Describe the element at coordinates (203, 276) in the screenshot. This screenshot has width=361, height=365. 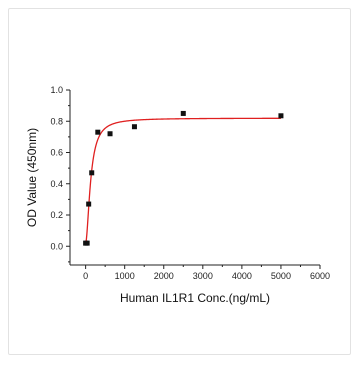
I see `x-tick-label: 3000` at that location.